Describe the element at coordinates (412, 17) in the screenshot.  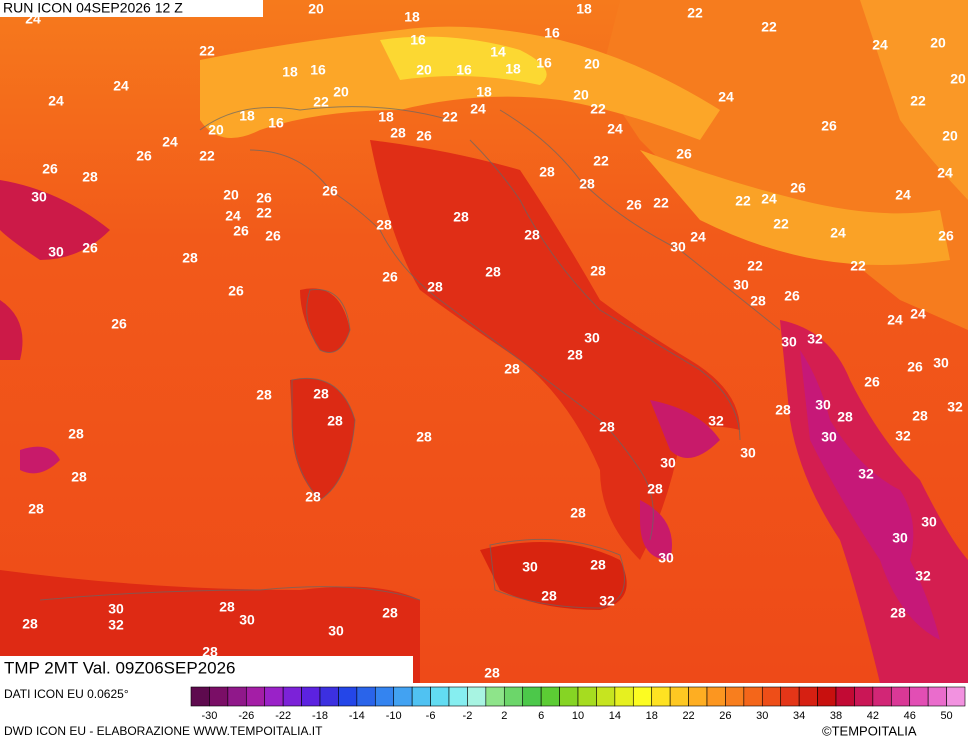
I see `temperature-label: 18` at that location.